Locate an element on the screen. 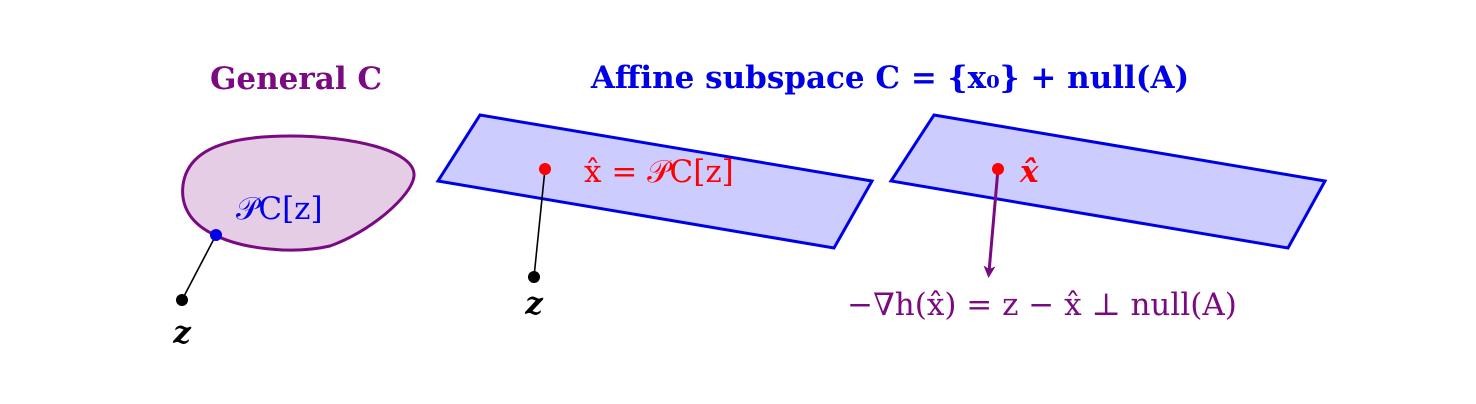 This screenshot has height=404, width=1476. affine-projection-point is located at coordinates (545, 169).